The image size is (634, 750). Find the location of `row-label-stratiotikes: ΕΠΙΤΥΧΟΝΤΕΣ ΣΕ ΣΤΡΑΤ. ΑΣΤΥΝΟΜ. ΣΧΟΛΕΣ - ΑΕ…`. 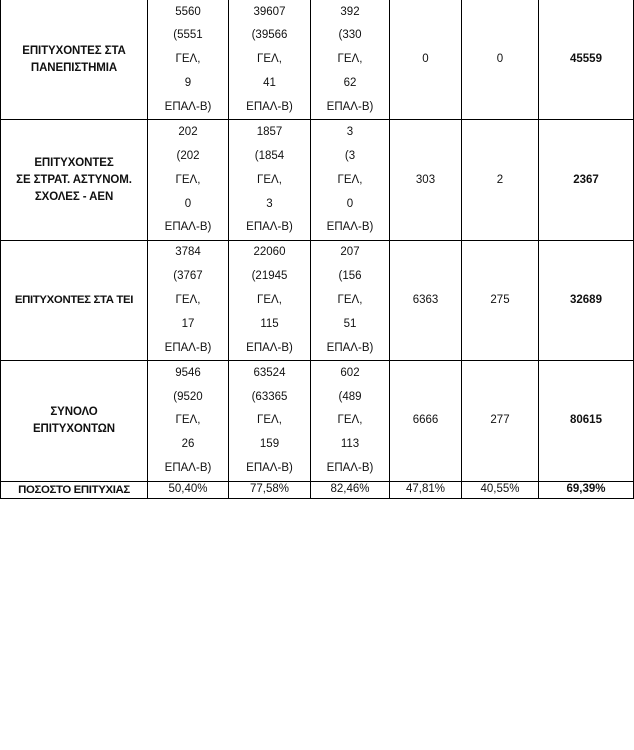

row-label-stratiotikes: ΕΠΙΤΥΧΟΝΤΕΣ ΣΕ ΣΤΡΑΤ. ΑΣΤΥΝΟΜ. ΣΧΟΛΕΣ - ΑΕ… is located at coordinates (74, 180).